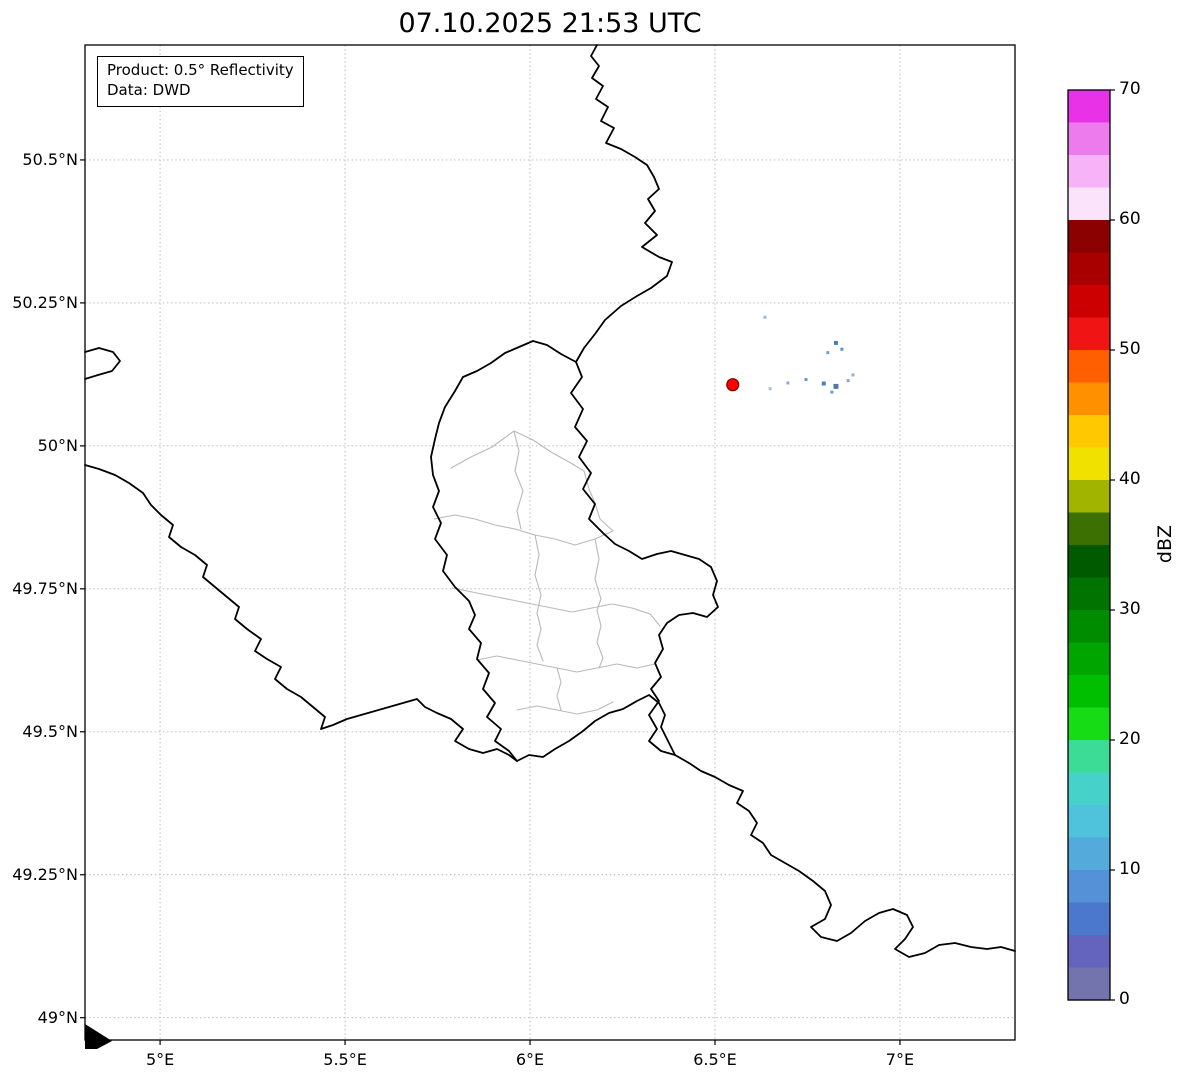  I want to click on product-annotation-line2: Data: DWD, so click(149, 90).